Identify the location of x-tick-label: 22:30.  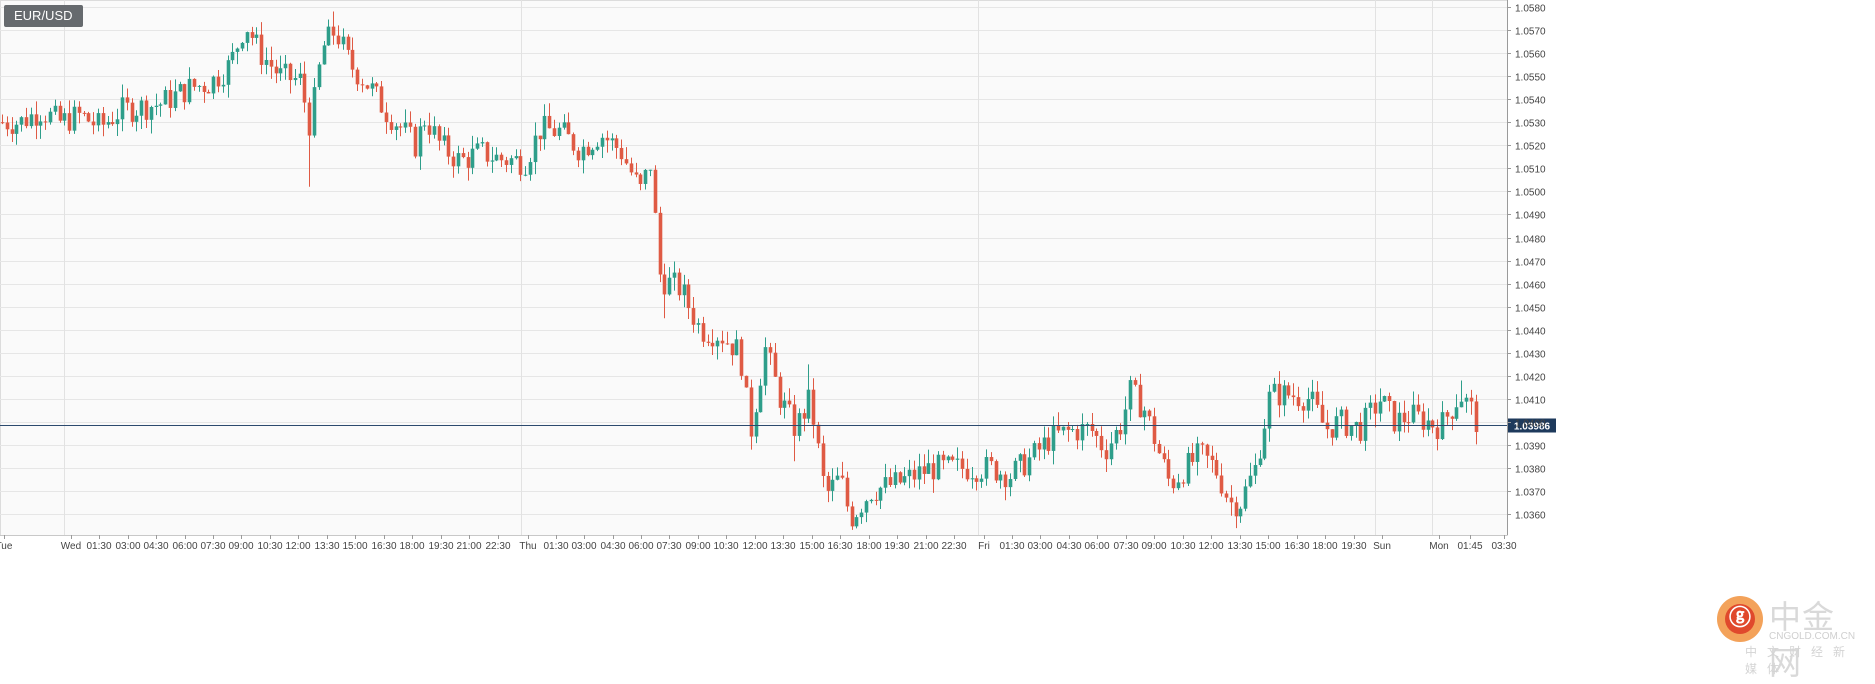
(497, 546).